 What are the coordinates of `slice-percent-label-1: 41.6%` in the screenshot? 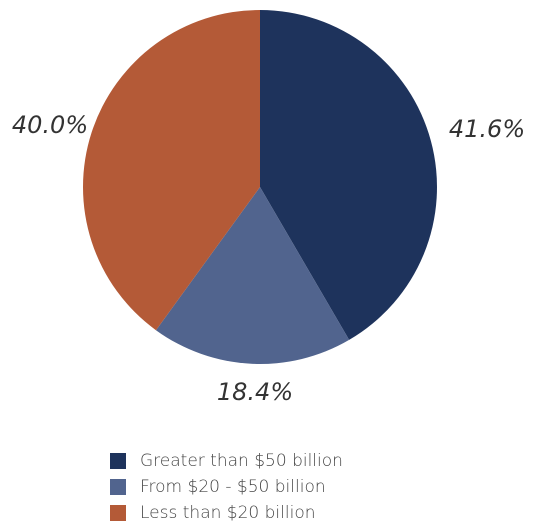 It's located at (487, 129).